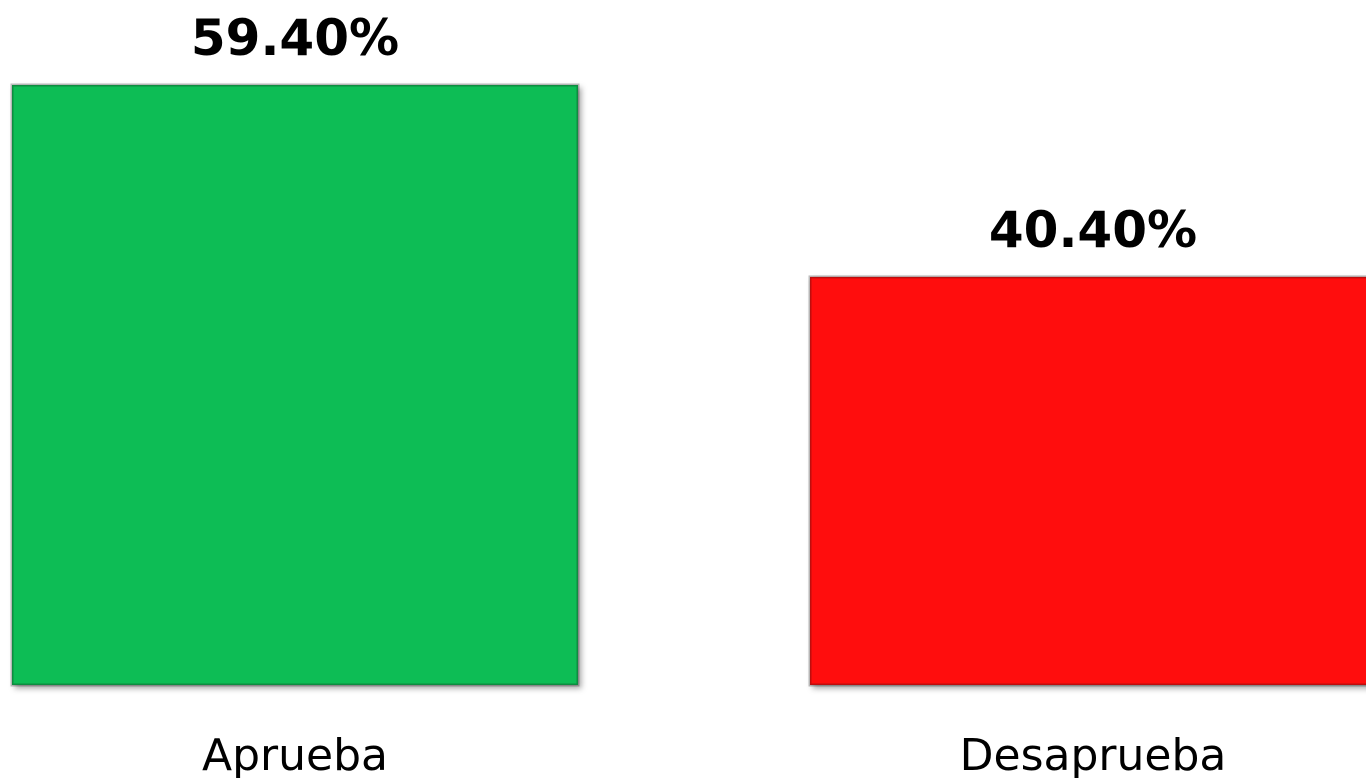 This screenshot has height=778, width=1366. What do you see at coordinates (295, 754) in the screenshot?
I see `category-label: Aprueba` at bounding box center [295, 754].